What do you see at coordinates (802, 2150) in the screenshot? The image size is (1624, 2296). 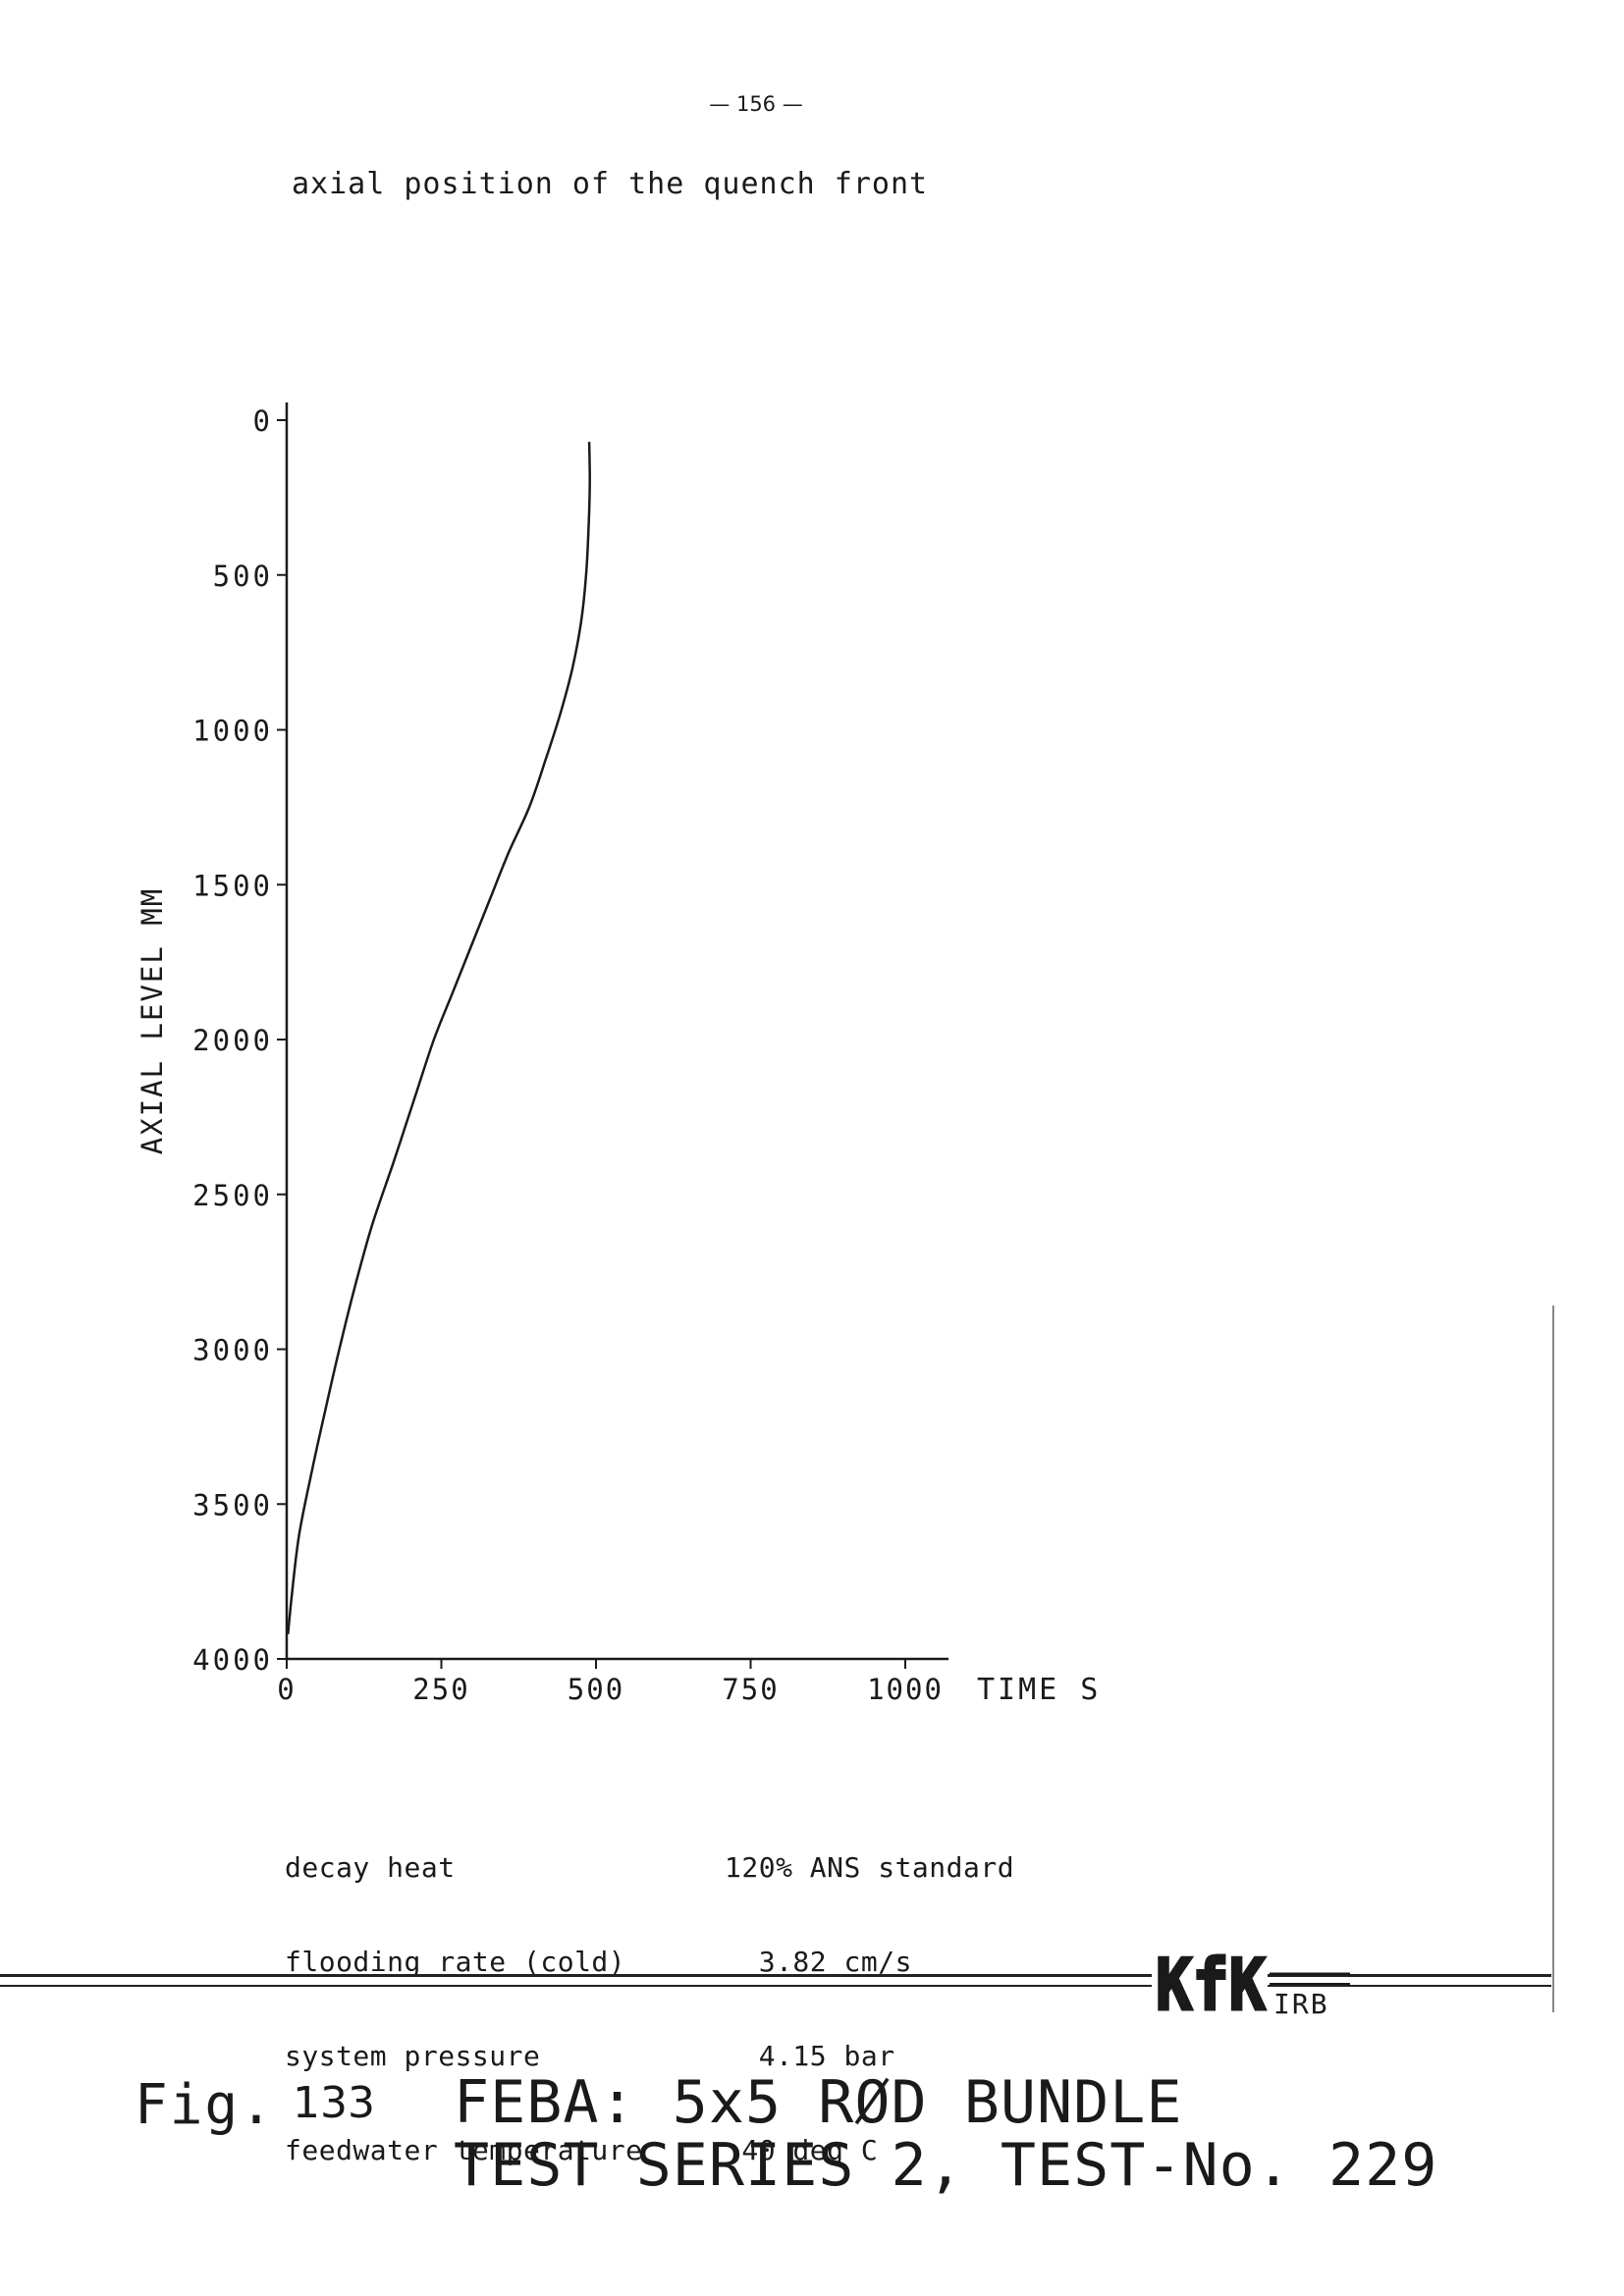 I see `param-value-feedwater-temperature: 40 deg C` at bounding box center [802, 2150].